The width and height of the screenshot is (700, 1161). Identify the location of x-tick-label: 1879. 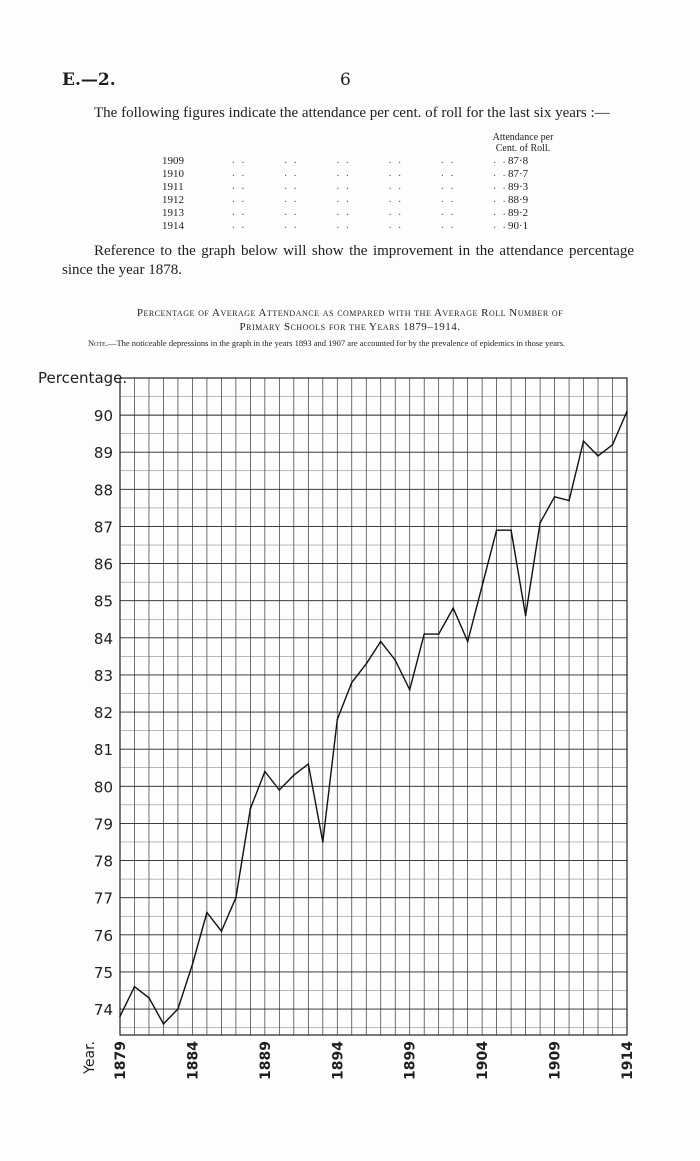
(121, 1060).